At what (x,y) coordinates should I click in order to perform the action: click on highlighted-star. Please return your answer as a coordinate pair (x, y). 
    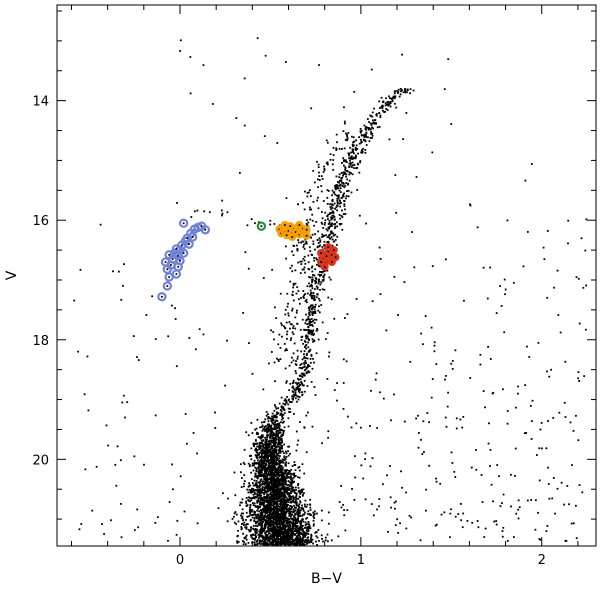
    Looking at the image, I should click on (167, 286).